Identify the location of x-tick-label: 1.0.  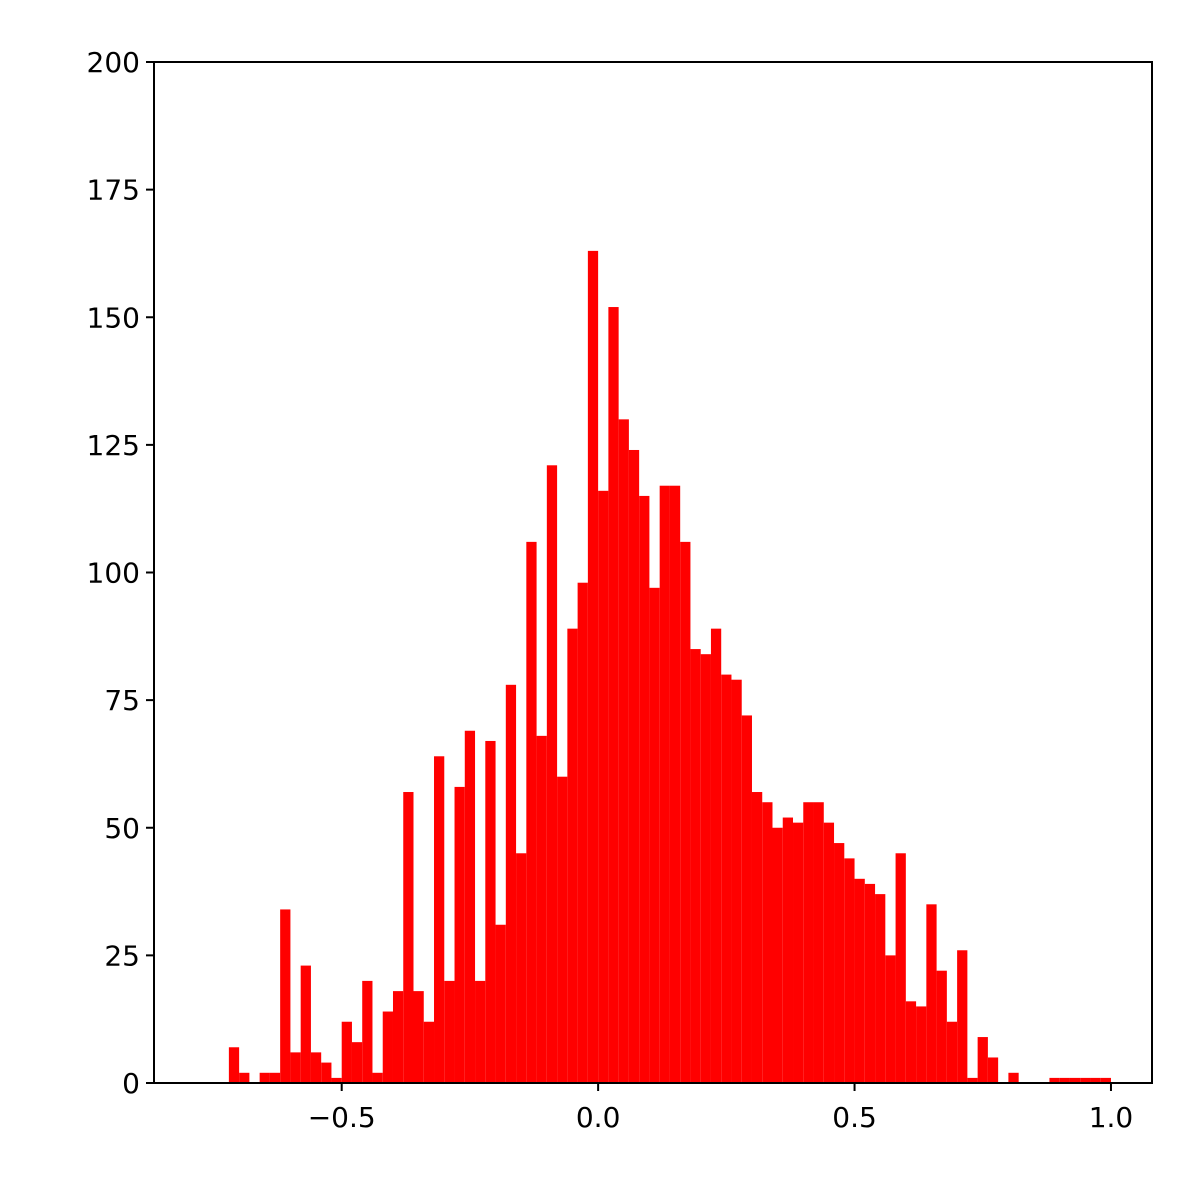
(1111, 1117).